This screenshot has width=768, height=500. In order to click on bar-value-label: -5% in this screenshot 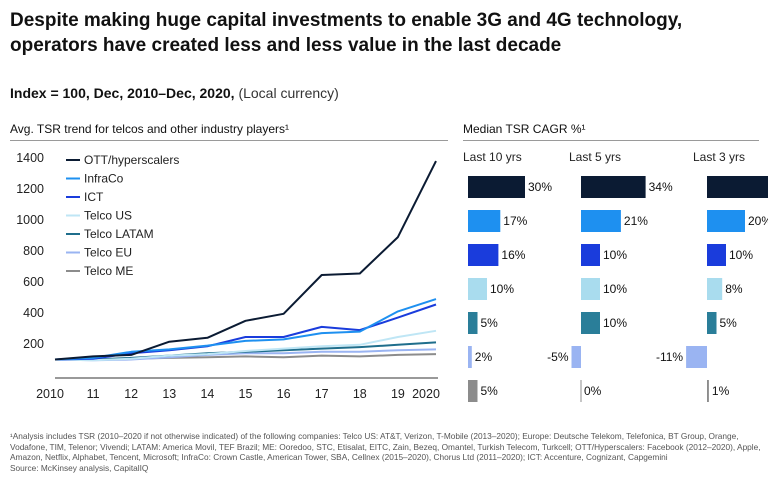, I will do `click(558, 357)`.